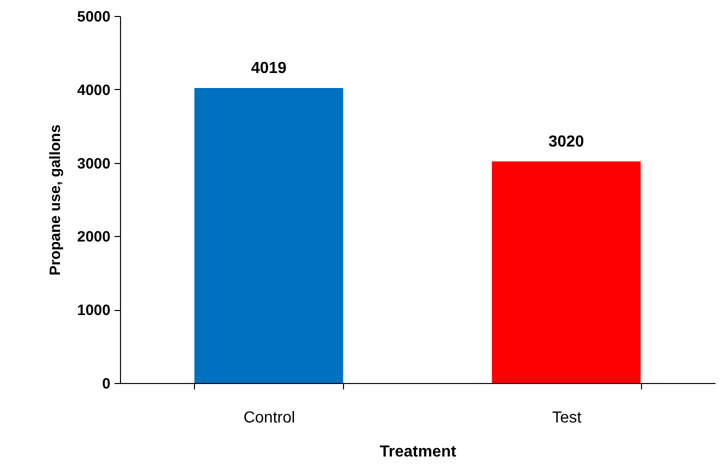 The width and height of the screenshot is (722, 467). What do you see at coordinates (93, 237) in the screenshot?
I see `y-tick-label: 2000` at bounding box center [93, 237].